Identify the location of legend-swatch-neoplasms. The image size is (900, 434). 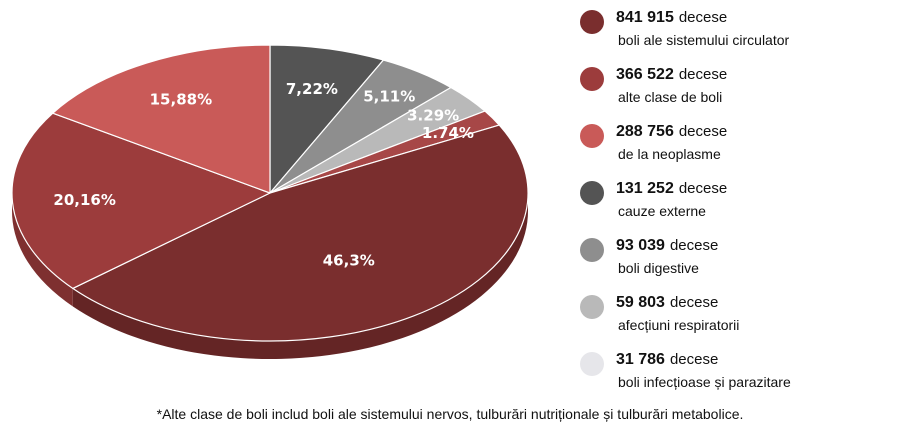
(592, 136).